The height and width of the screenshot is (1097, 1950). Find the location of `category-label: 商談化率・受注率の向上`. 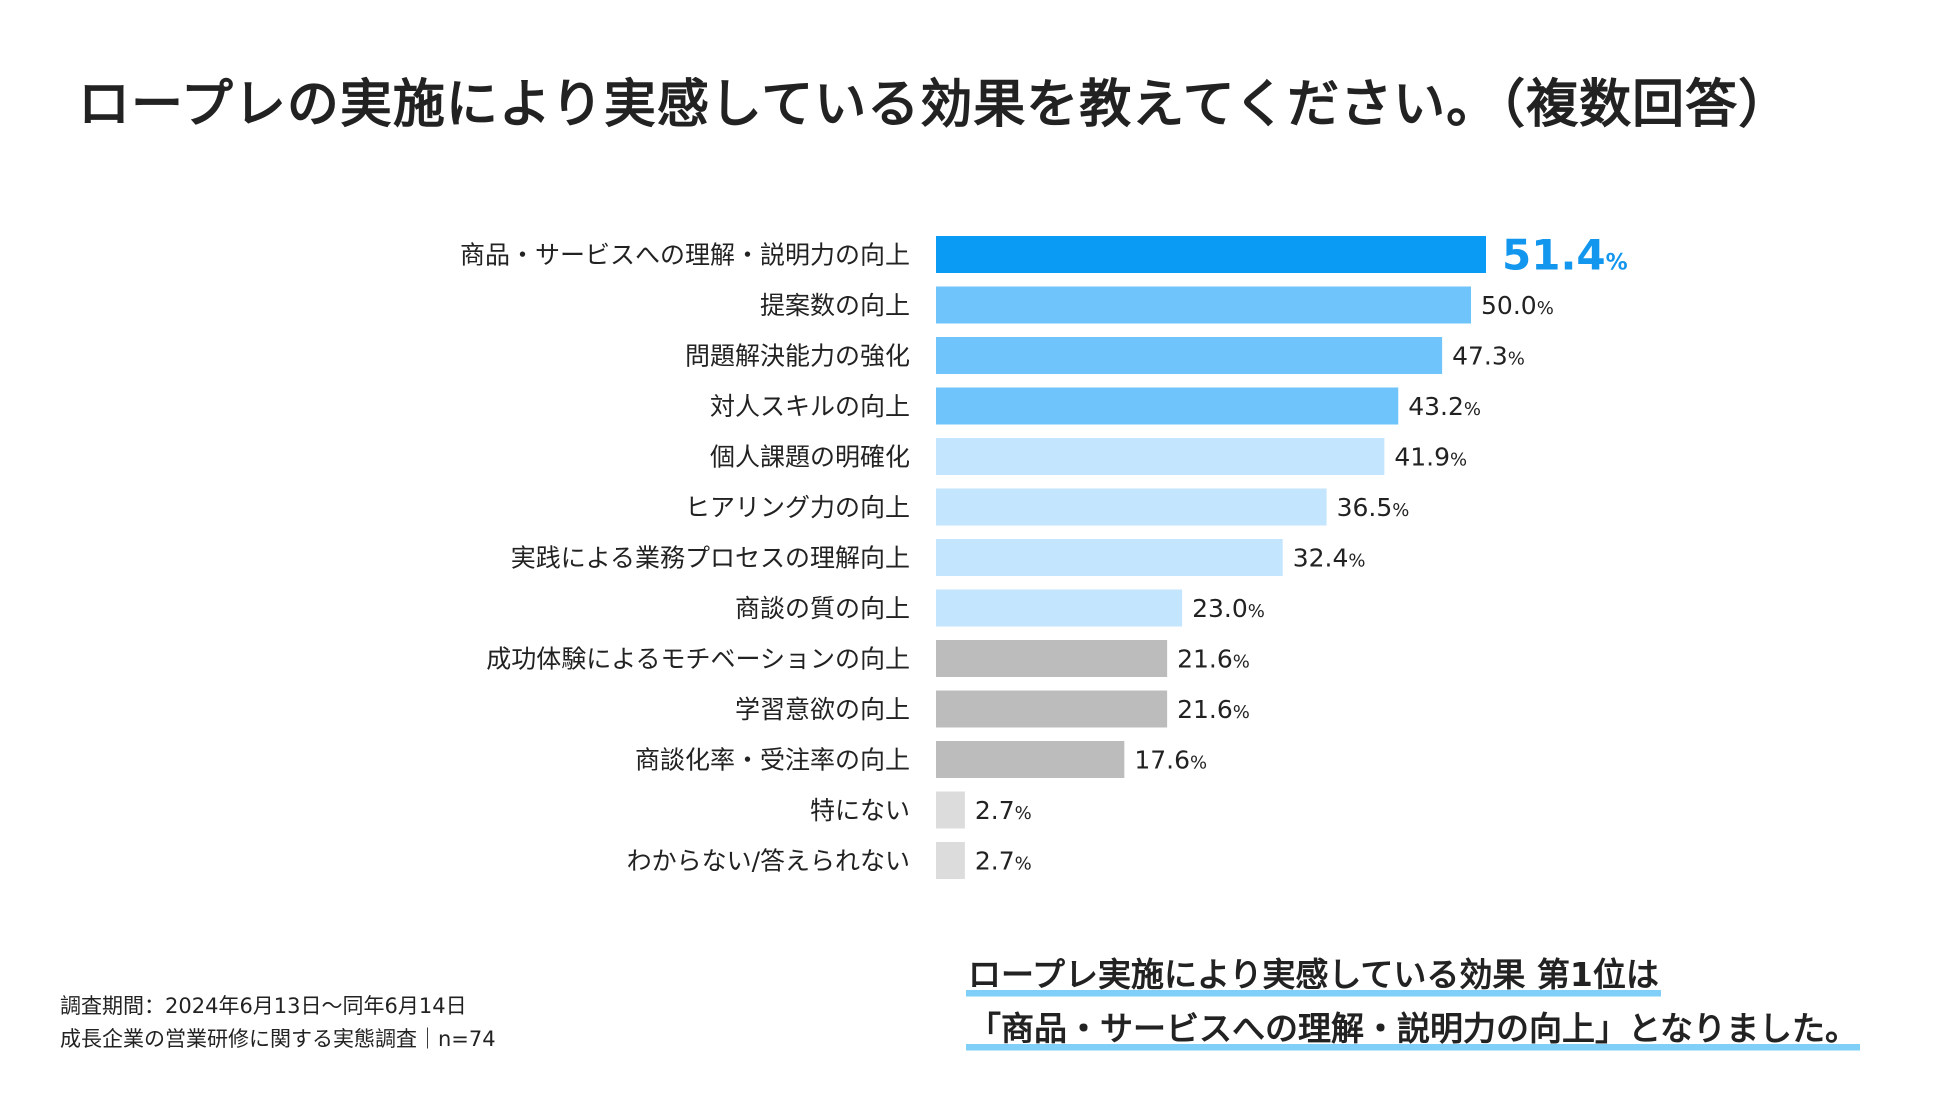

category-label: 商談化率・受注率の向上 is located at coordinates (772, 760).